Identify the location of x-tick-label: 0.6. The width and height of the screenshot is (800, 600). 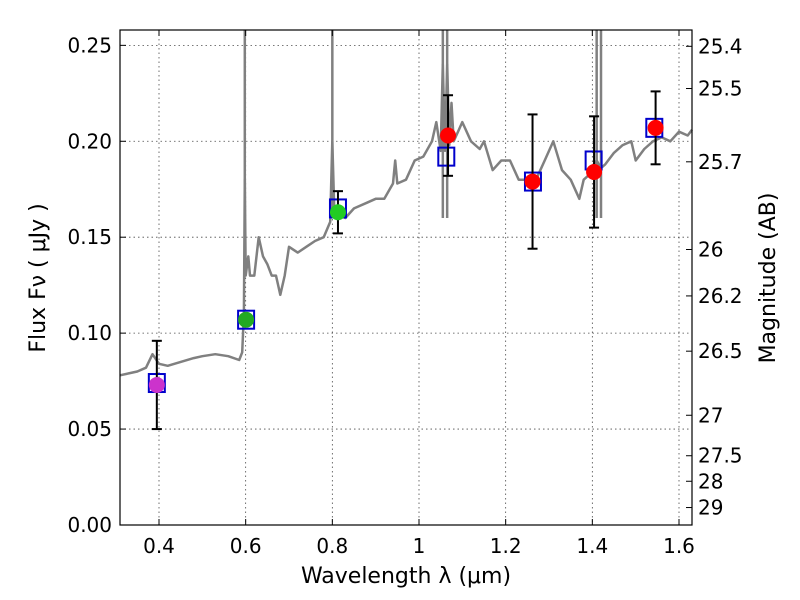
(246, 546).